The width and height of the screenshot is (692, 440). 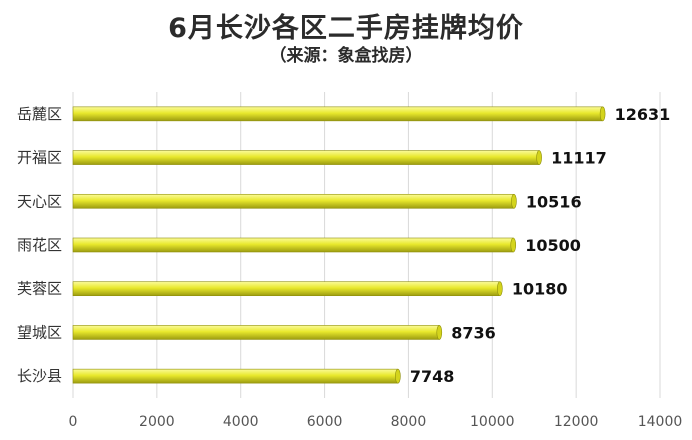 What do you see at coordinates (39, 245) in the screenshot?
I see `category-label: 雨花区` at bounding box center [39, 245].